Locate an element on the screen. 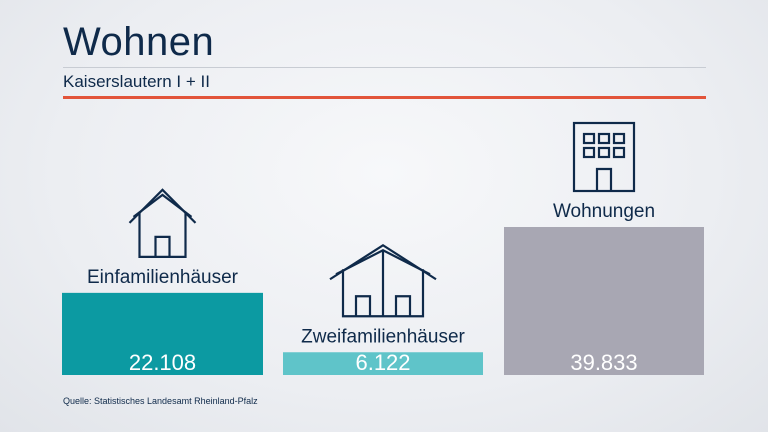  page-subtitle: Kaiserslautern I + II is located at coordinates (136, 81).